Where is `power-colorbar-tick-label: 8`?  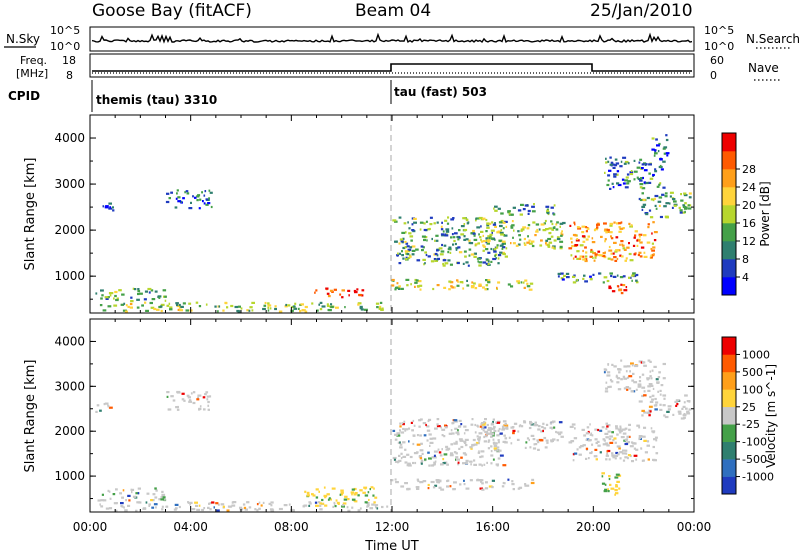 power-colorbar-tick-label: 8 is located at coordinates (745, 259).